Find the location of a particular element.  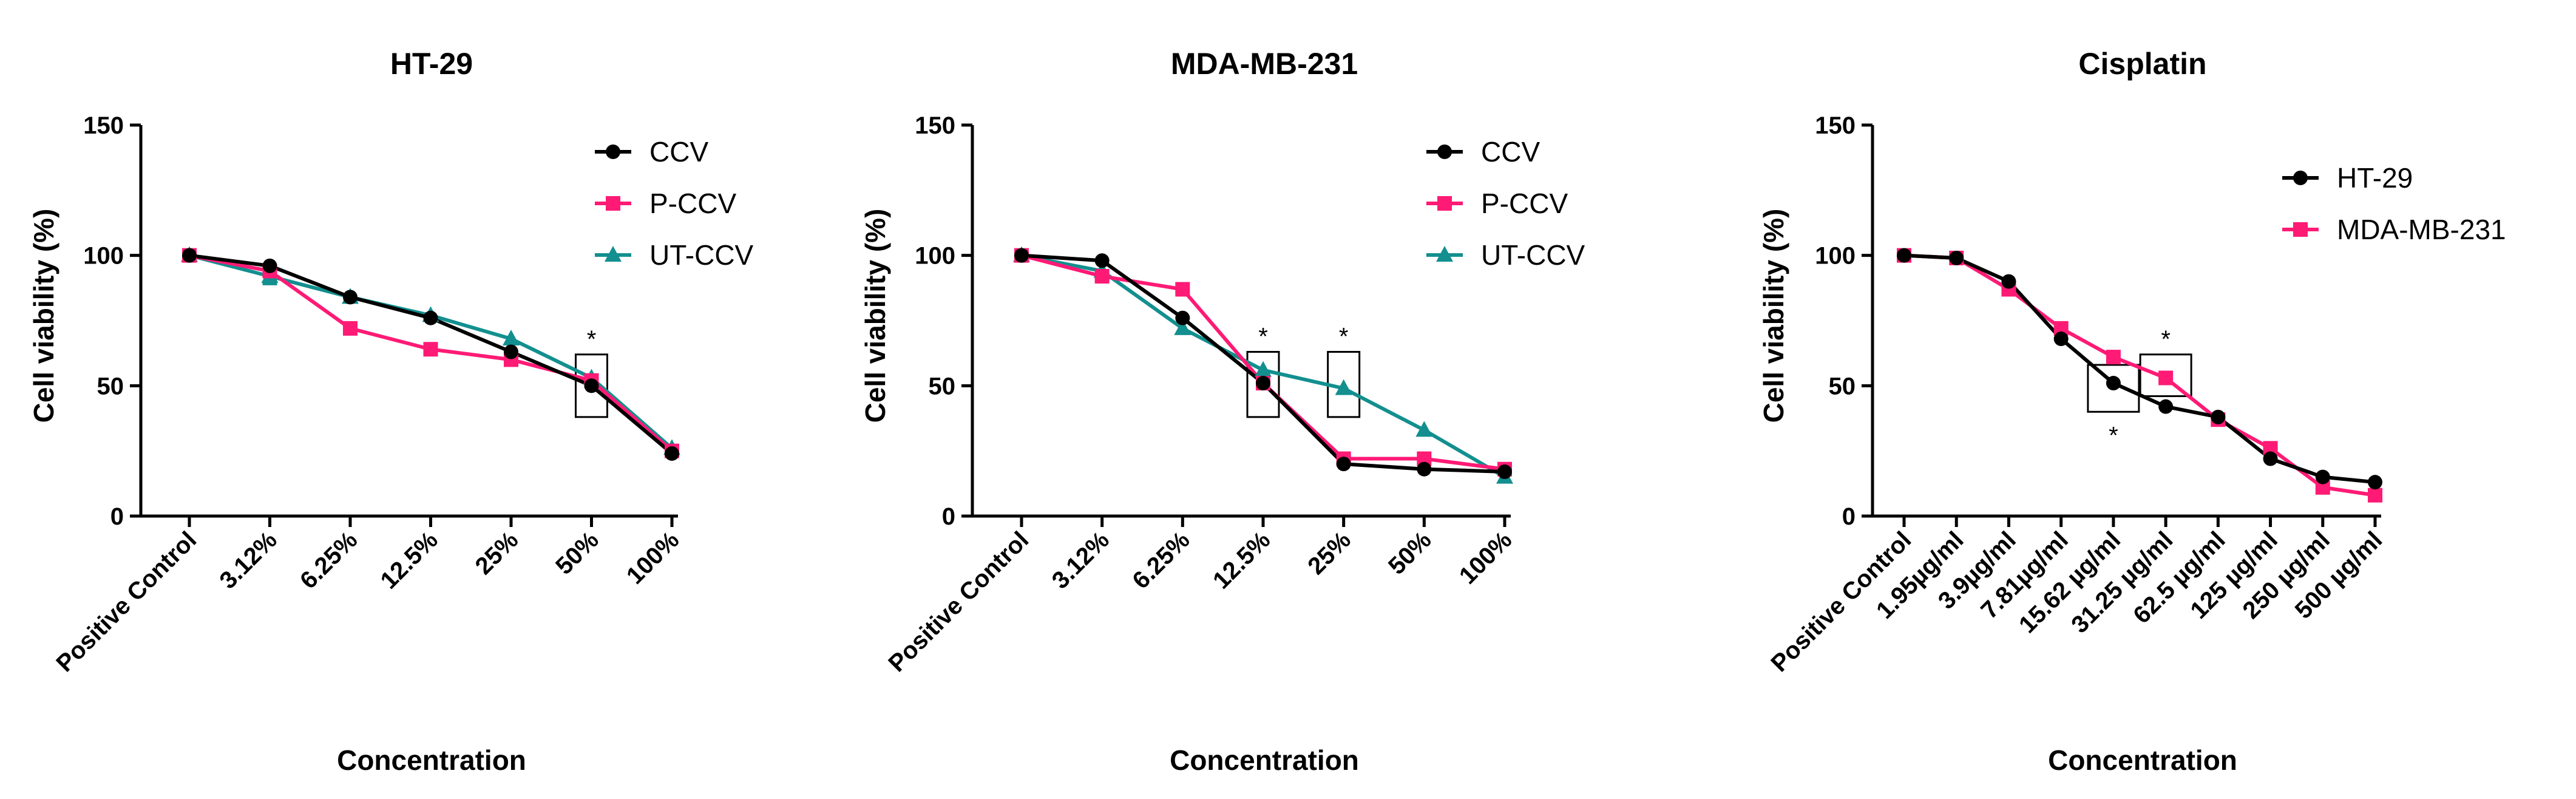

chart-title: Cisplatin is located at coordinates (2142, 64).